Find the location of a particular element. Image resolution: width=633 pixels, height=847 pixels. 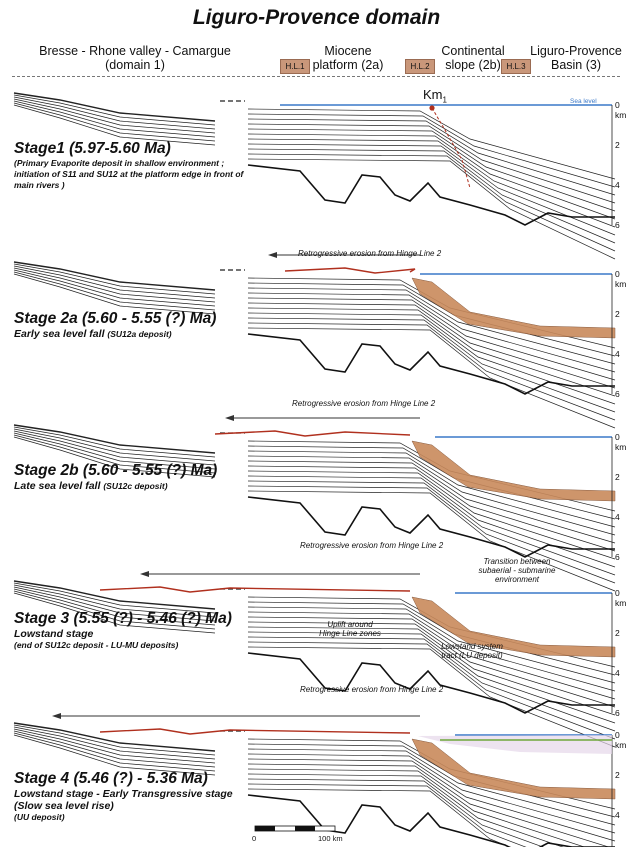

stage-1-title: Stage1 (5.97-5.60 Ma) is located at coordinates (92, 148).